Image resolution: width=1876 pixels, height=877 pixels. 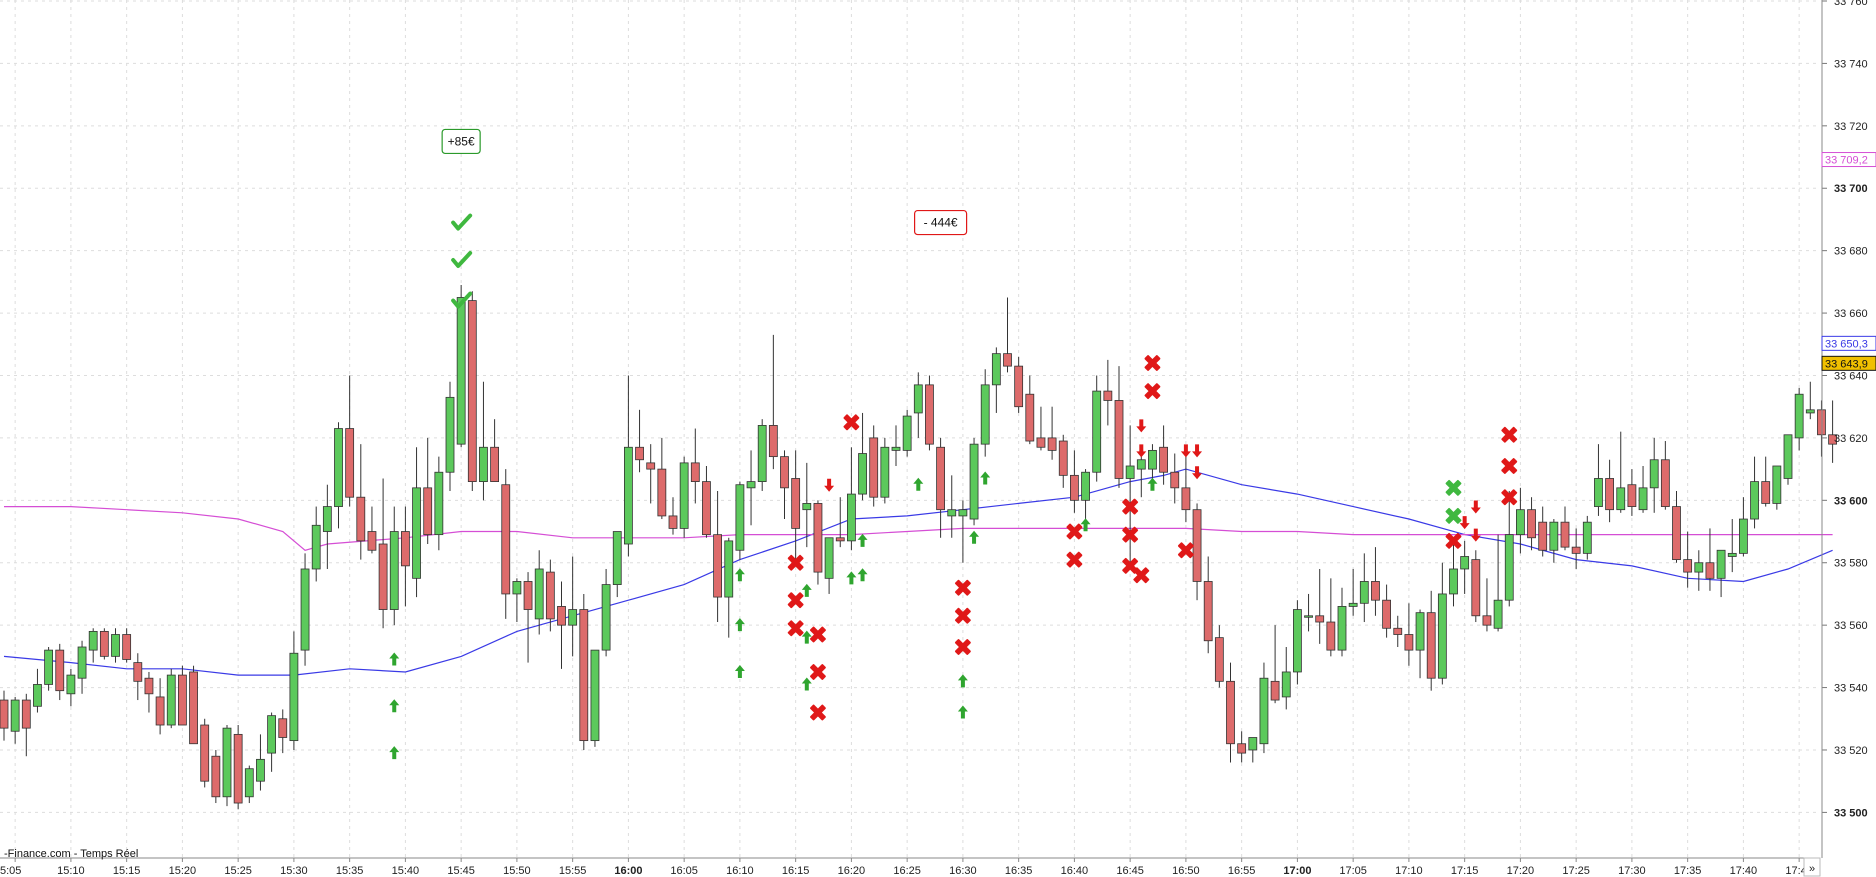 I want to click on scroll-right-icon: », so click(x=1812, y=869).